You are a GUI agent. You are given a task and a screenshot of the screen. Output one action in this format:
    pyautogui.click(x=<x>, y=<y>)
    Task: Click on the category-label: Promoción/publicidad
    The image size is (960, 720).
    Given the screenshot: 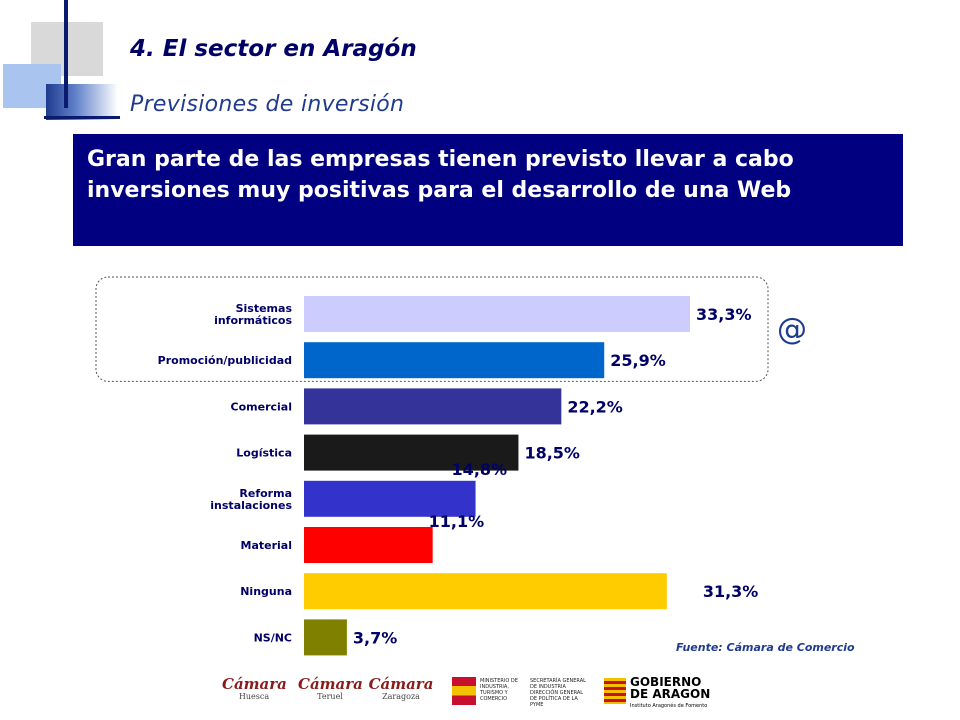 What is the action you would take?
    pyautogui.click(x=225, y=360)
    